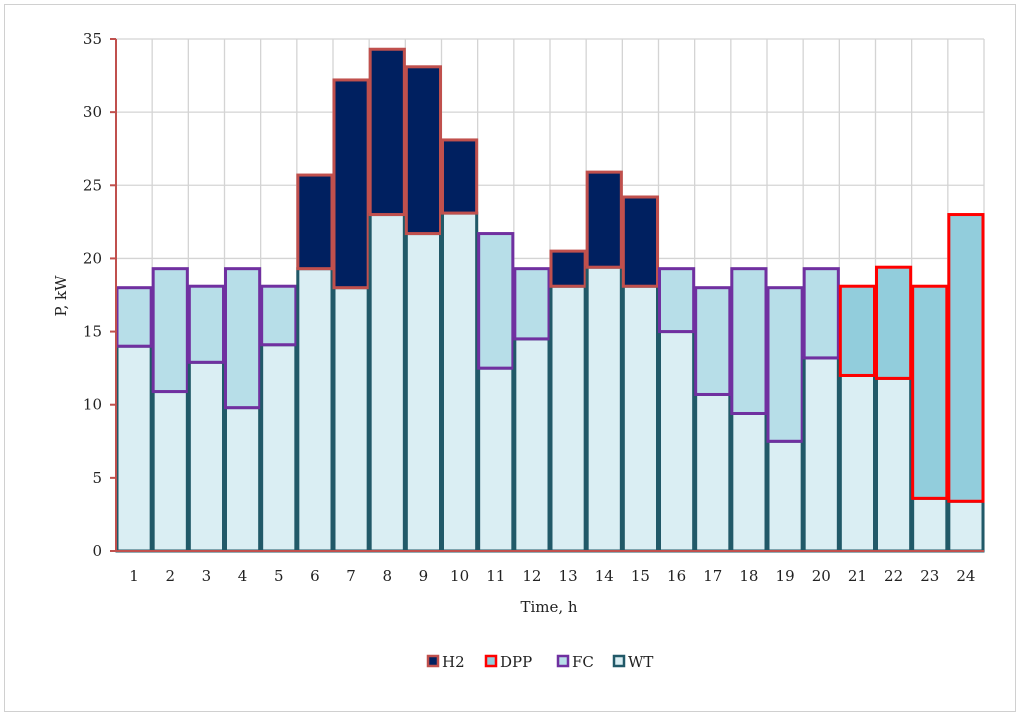  What do you see at coordinates (965, 576) in the screenshot?
I see `x-tick-label: 24` at bounding box center [965, 576].